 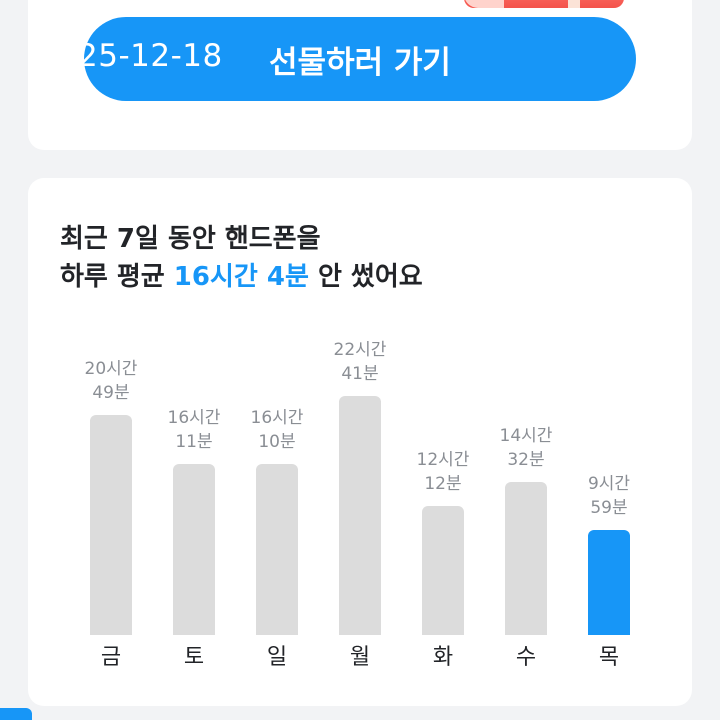 I want to click on corner-badge, so click(x=16, y=714).